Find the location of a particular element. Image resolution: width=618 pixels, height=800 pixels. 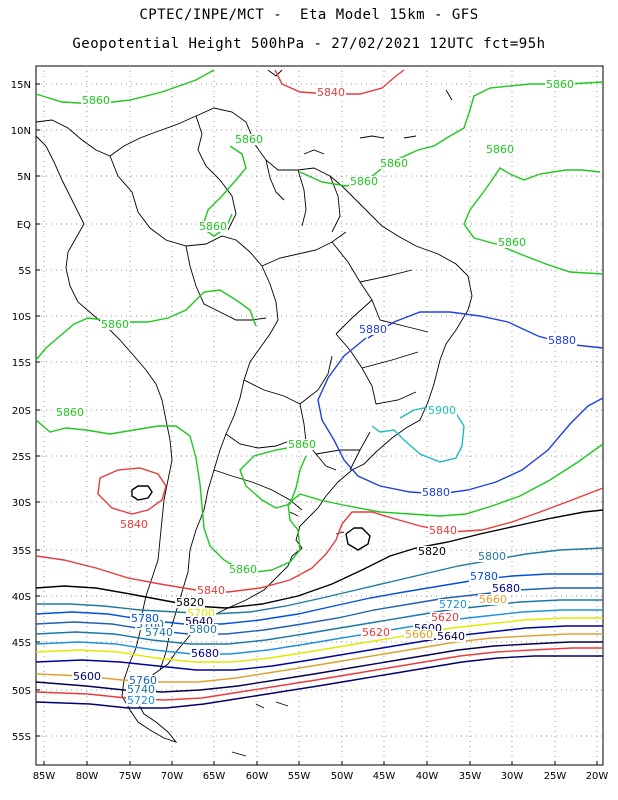

contour-label: 5820 is located at coordinates (190, 602).